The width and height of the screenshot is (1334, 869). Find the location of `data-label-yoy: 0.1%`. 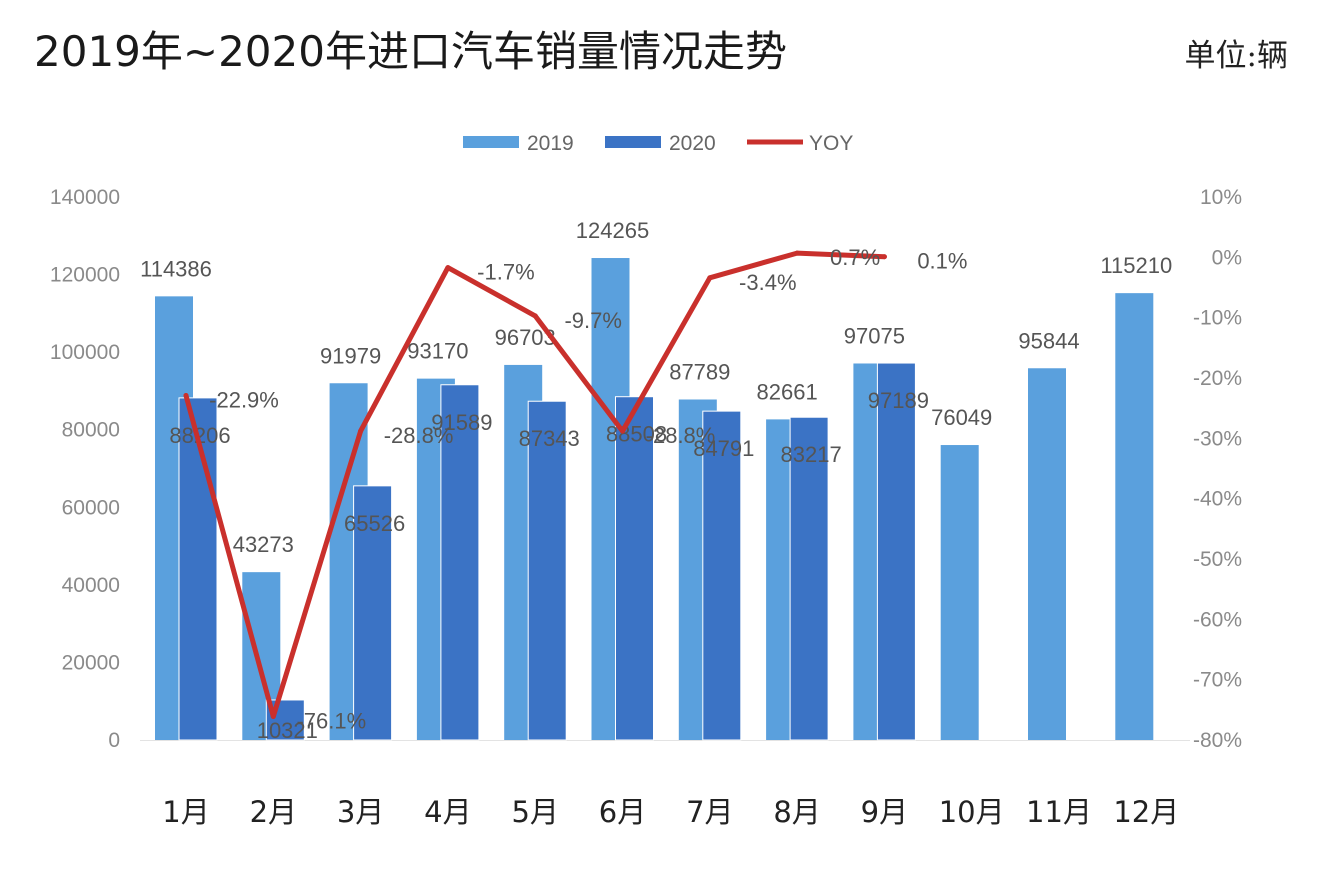

data-label-yoy: 0.1% is located at coordinates (942, 261).